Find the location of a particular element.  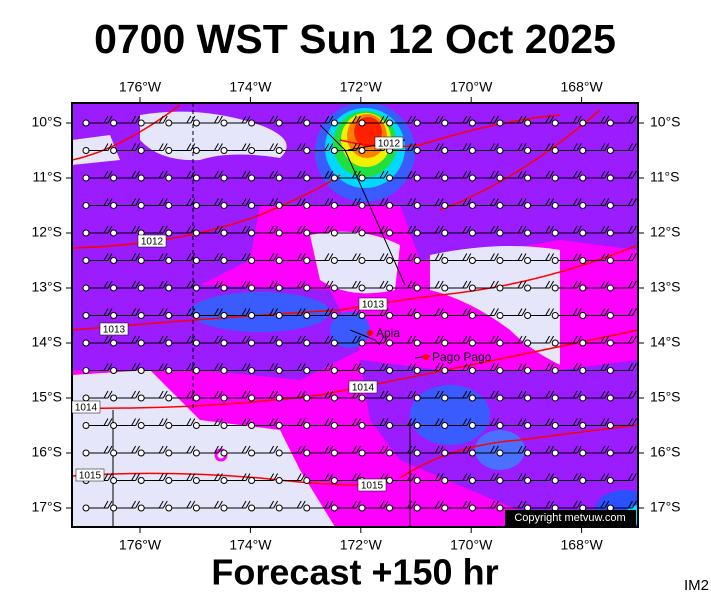

title: 0700 WST Sun 12 Oct 2025 is located at coordinates (355, 39).